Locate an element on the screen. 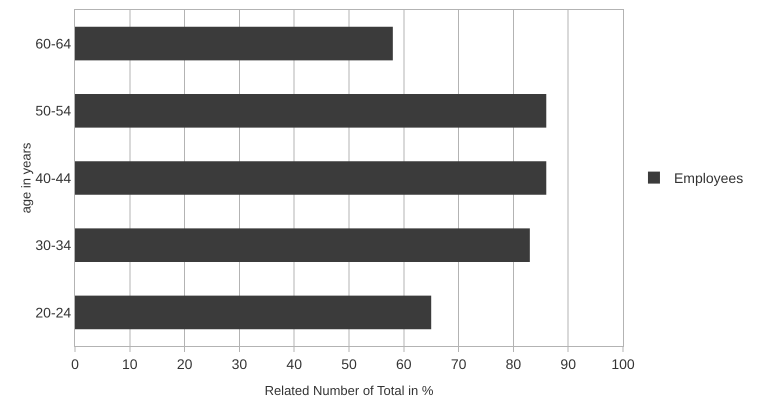 This screenshot has height=406, width=763. y-tick-label: 40-44 is located at coordinates (53, 178).